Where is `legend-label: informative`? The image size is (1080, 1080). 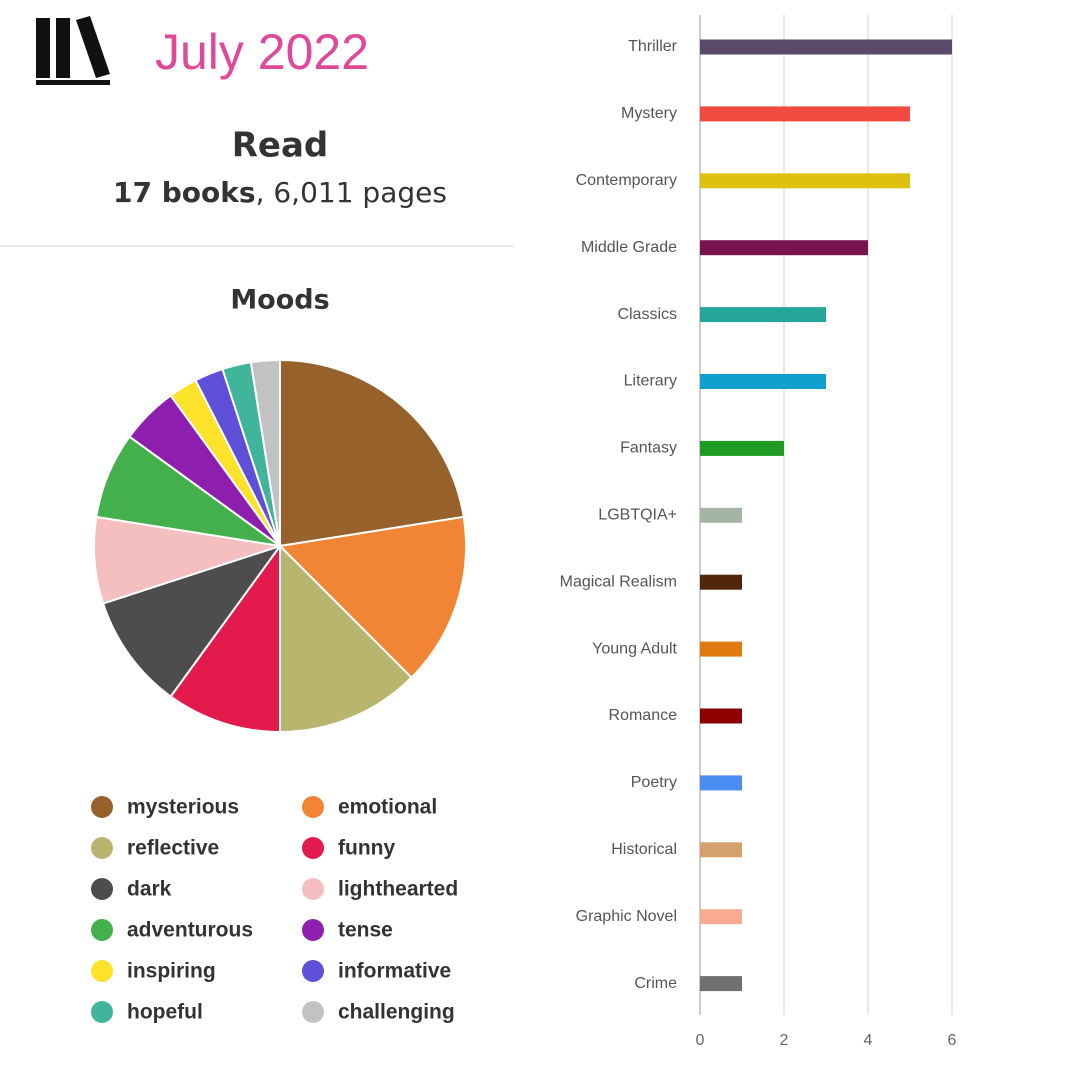
legend-label: informative is located at coordinates (394, 971).